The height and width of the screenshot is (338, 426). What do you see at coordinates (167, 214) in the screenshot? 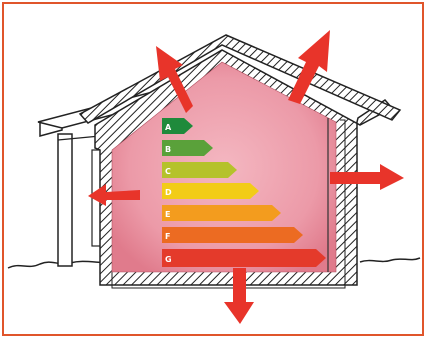
I see `energy-class-e-label: E` at bounding box center [167, 214].